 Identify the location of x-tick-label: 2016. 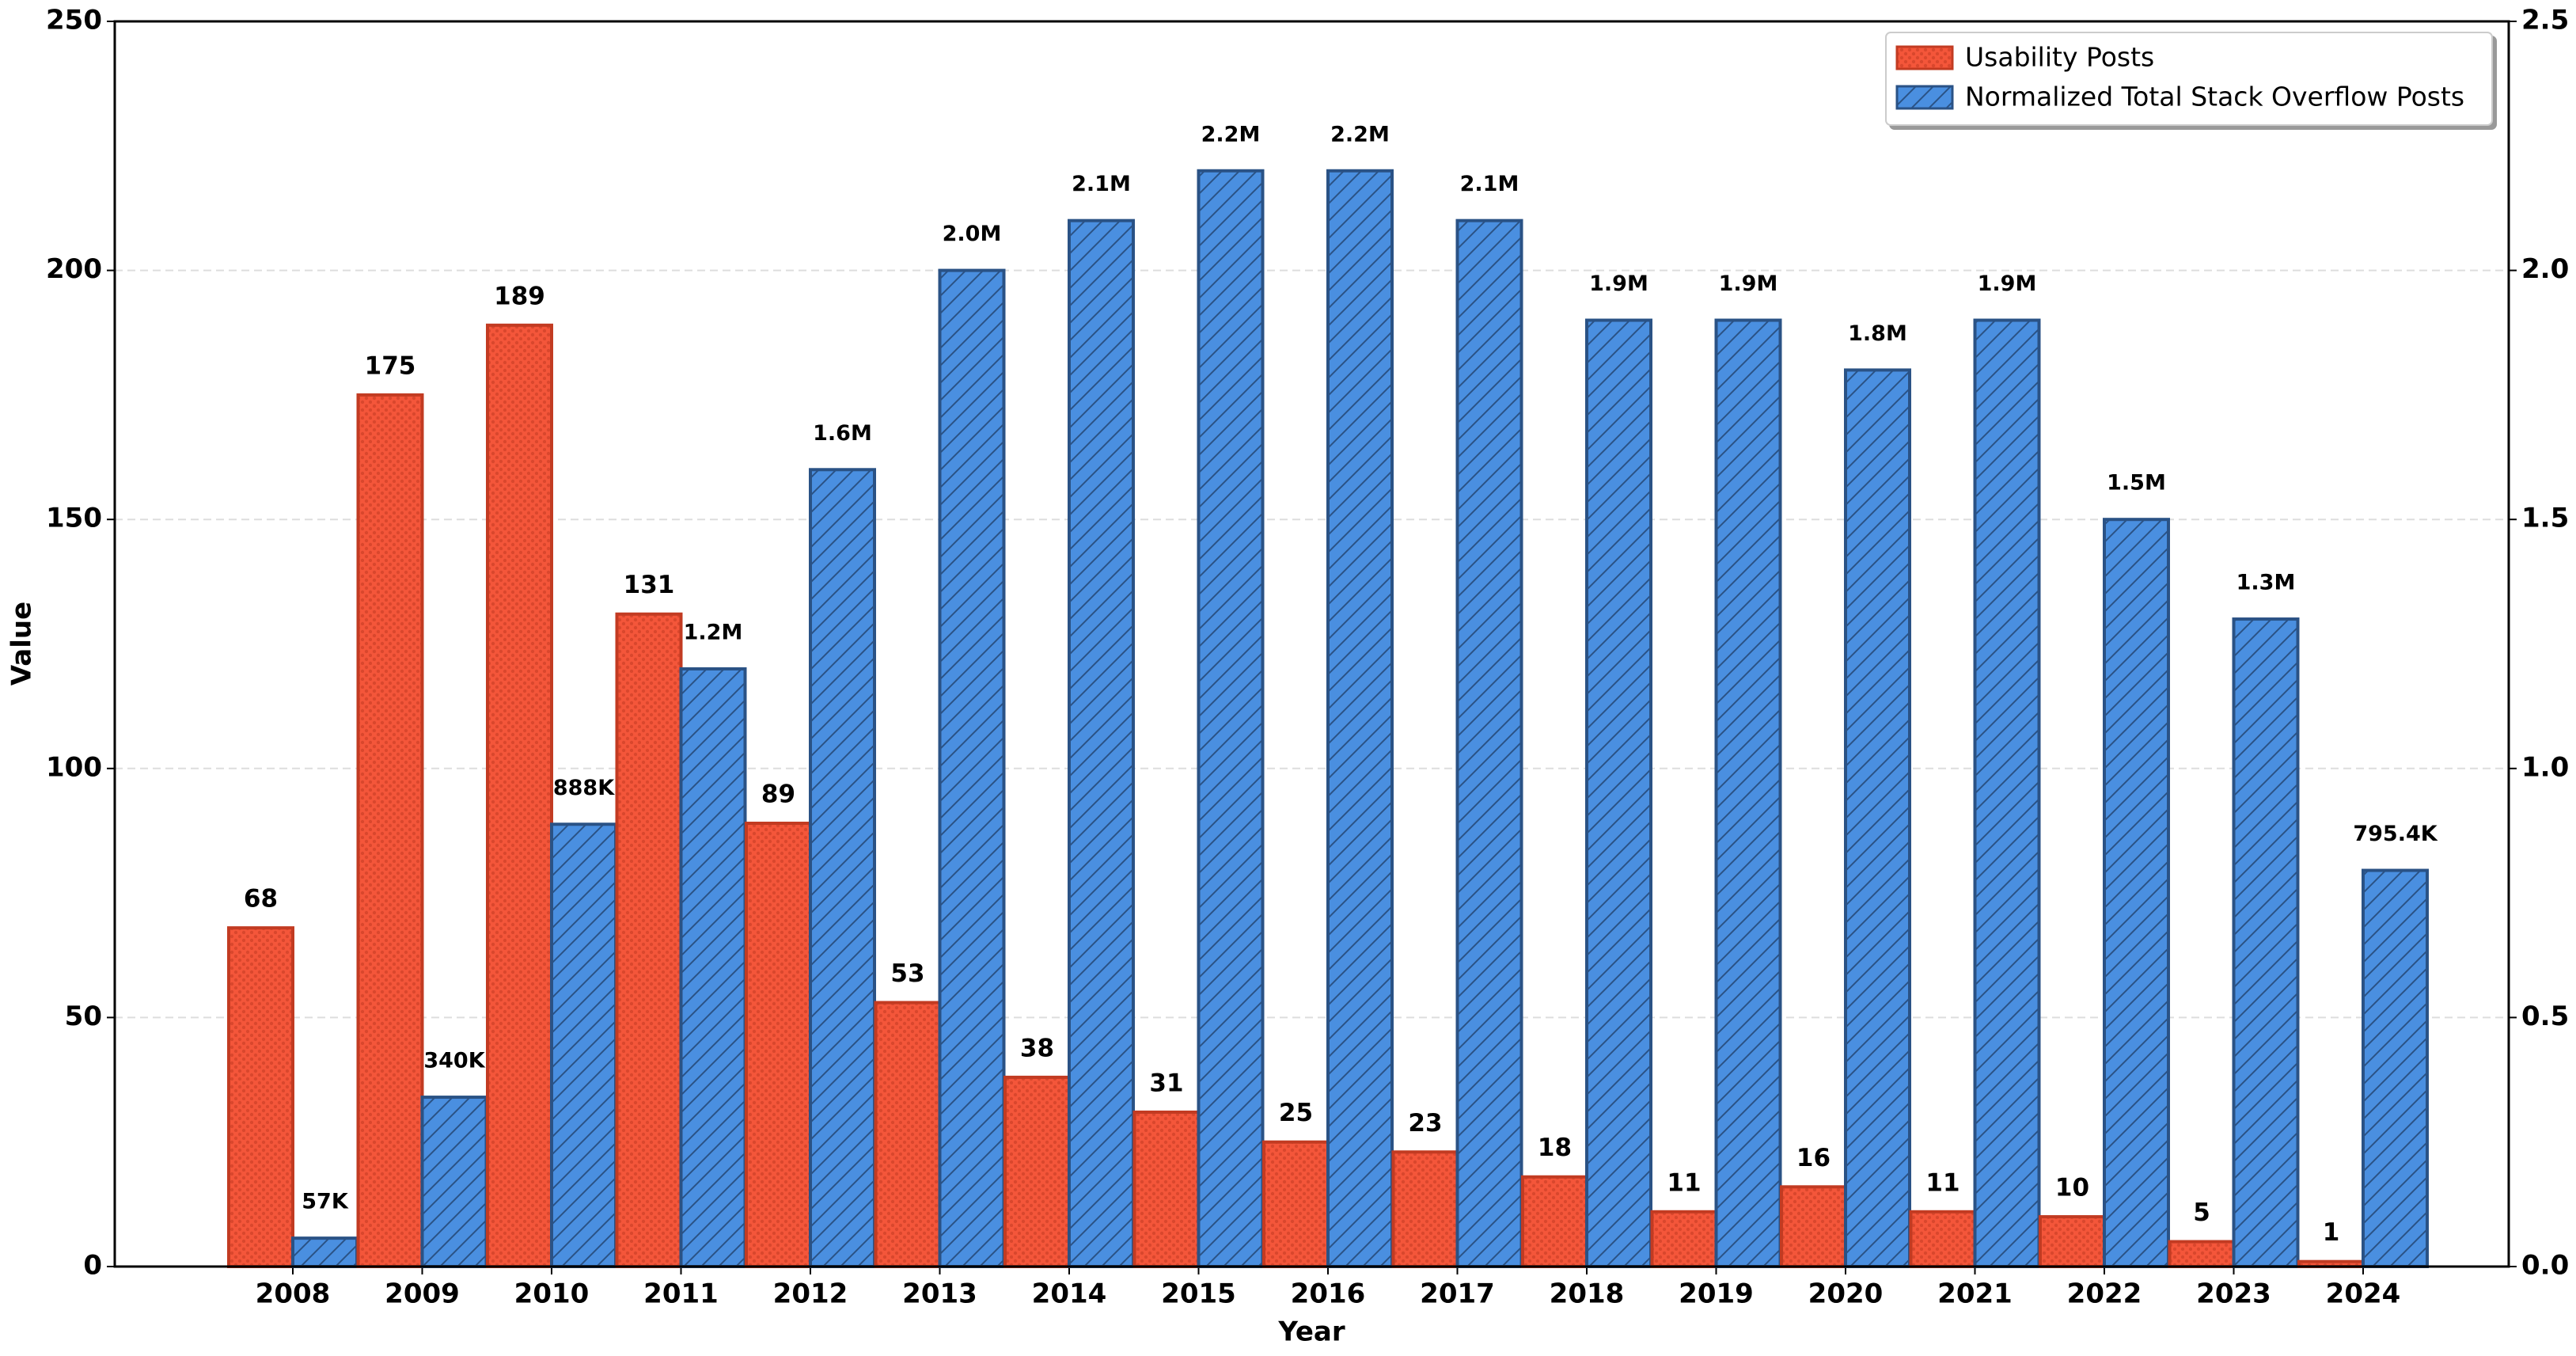
(1328, 1294).